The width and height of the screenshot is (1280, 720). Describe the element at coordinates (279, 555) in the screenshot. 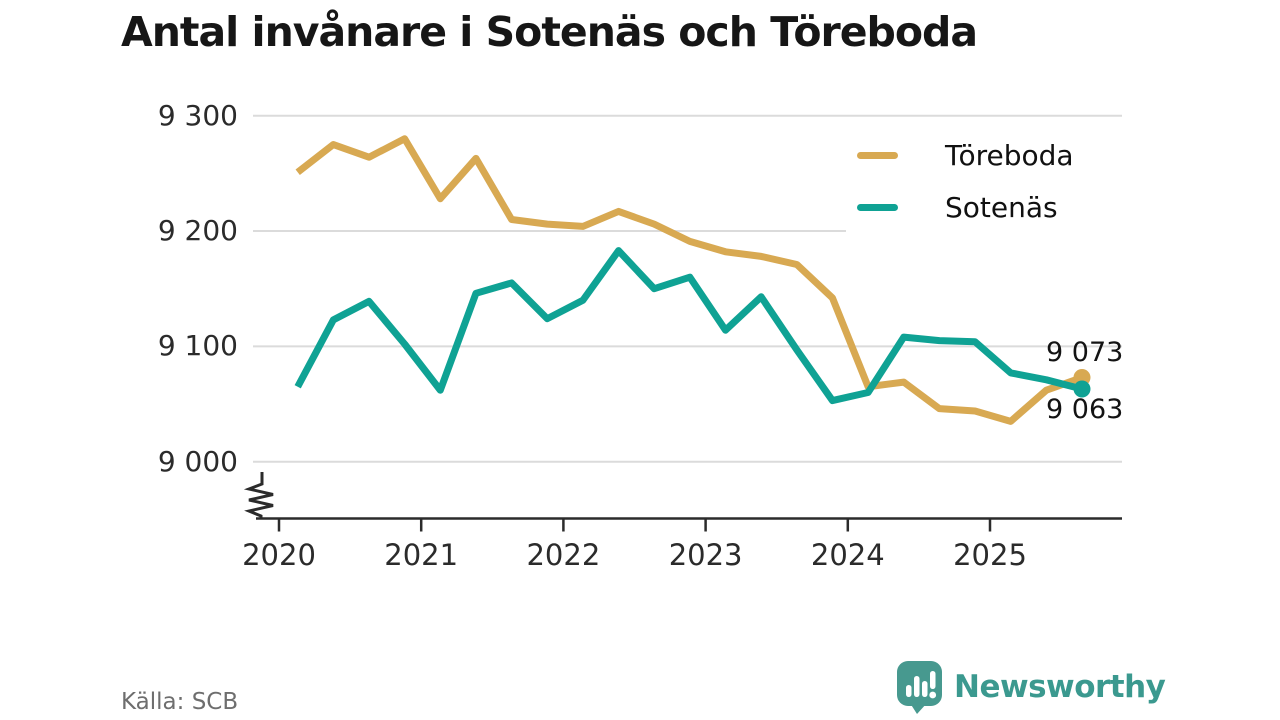

I see `x-tick-label: 2020` at that location.